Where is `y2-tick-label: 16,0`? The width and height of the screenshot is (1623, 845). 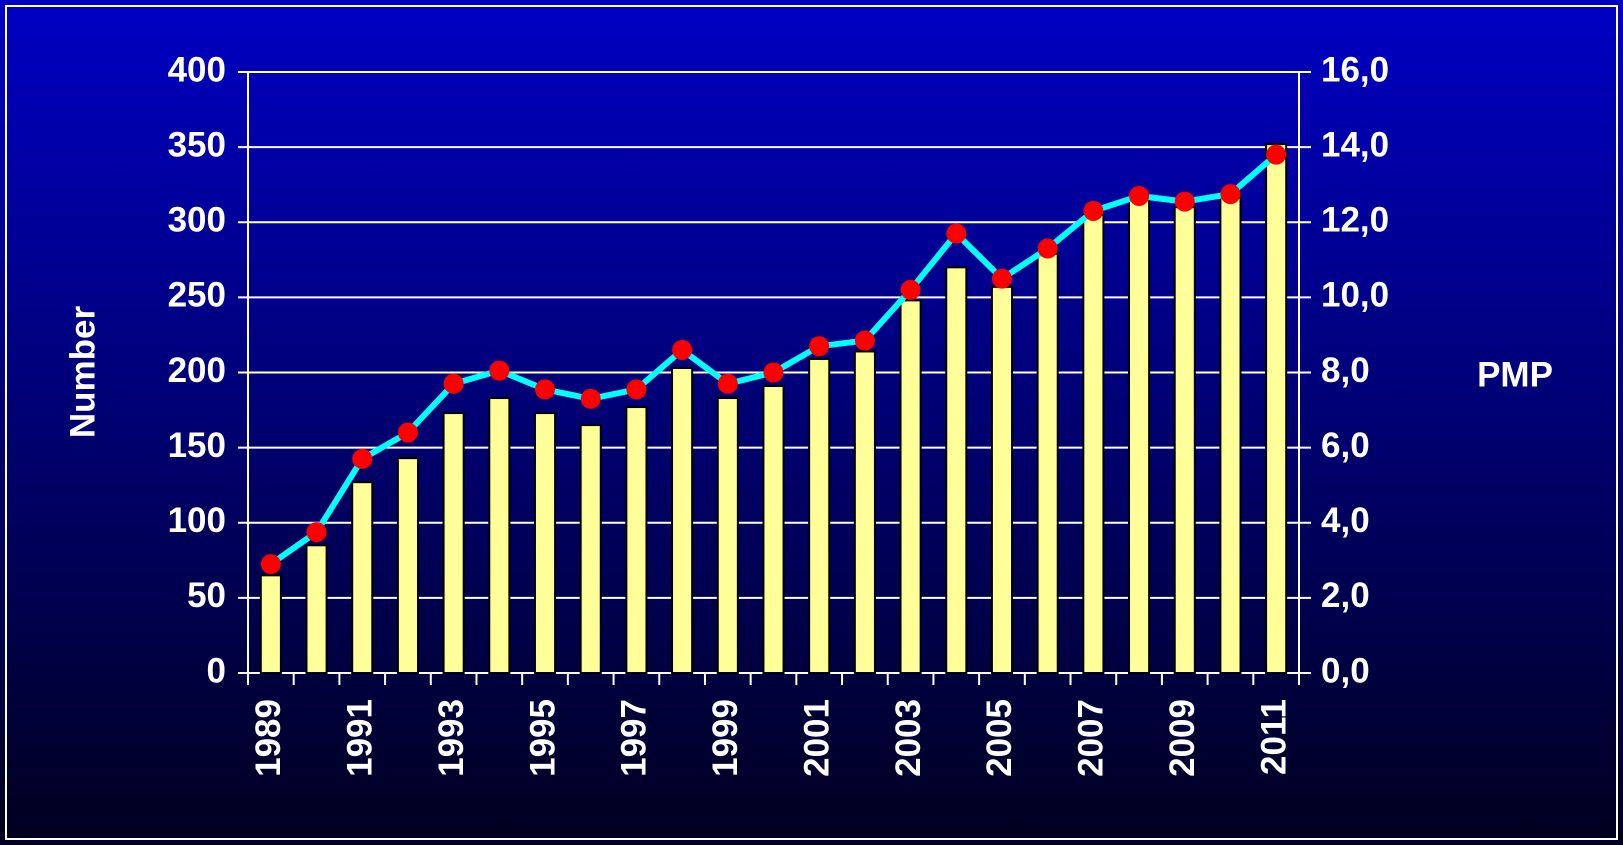
y2-tick-label: 16,0 is located at coordinates (1355, 69).